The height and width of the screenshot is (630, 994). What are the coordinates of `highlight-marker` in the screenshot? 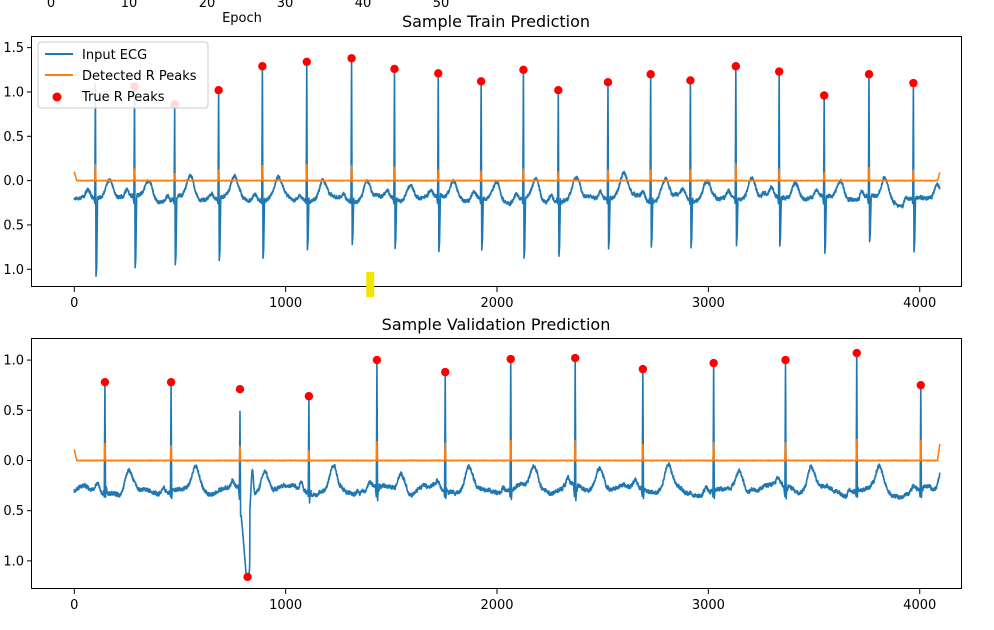 It's located at (370, 284).